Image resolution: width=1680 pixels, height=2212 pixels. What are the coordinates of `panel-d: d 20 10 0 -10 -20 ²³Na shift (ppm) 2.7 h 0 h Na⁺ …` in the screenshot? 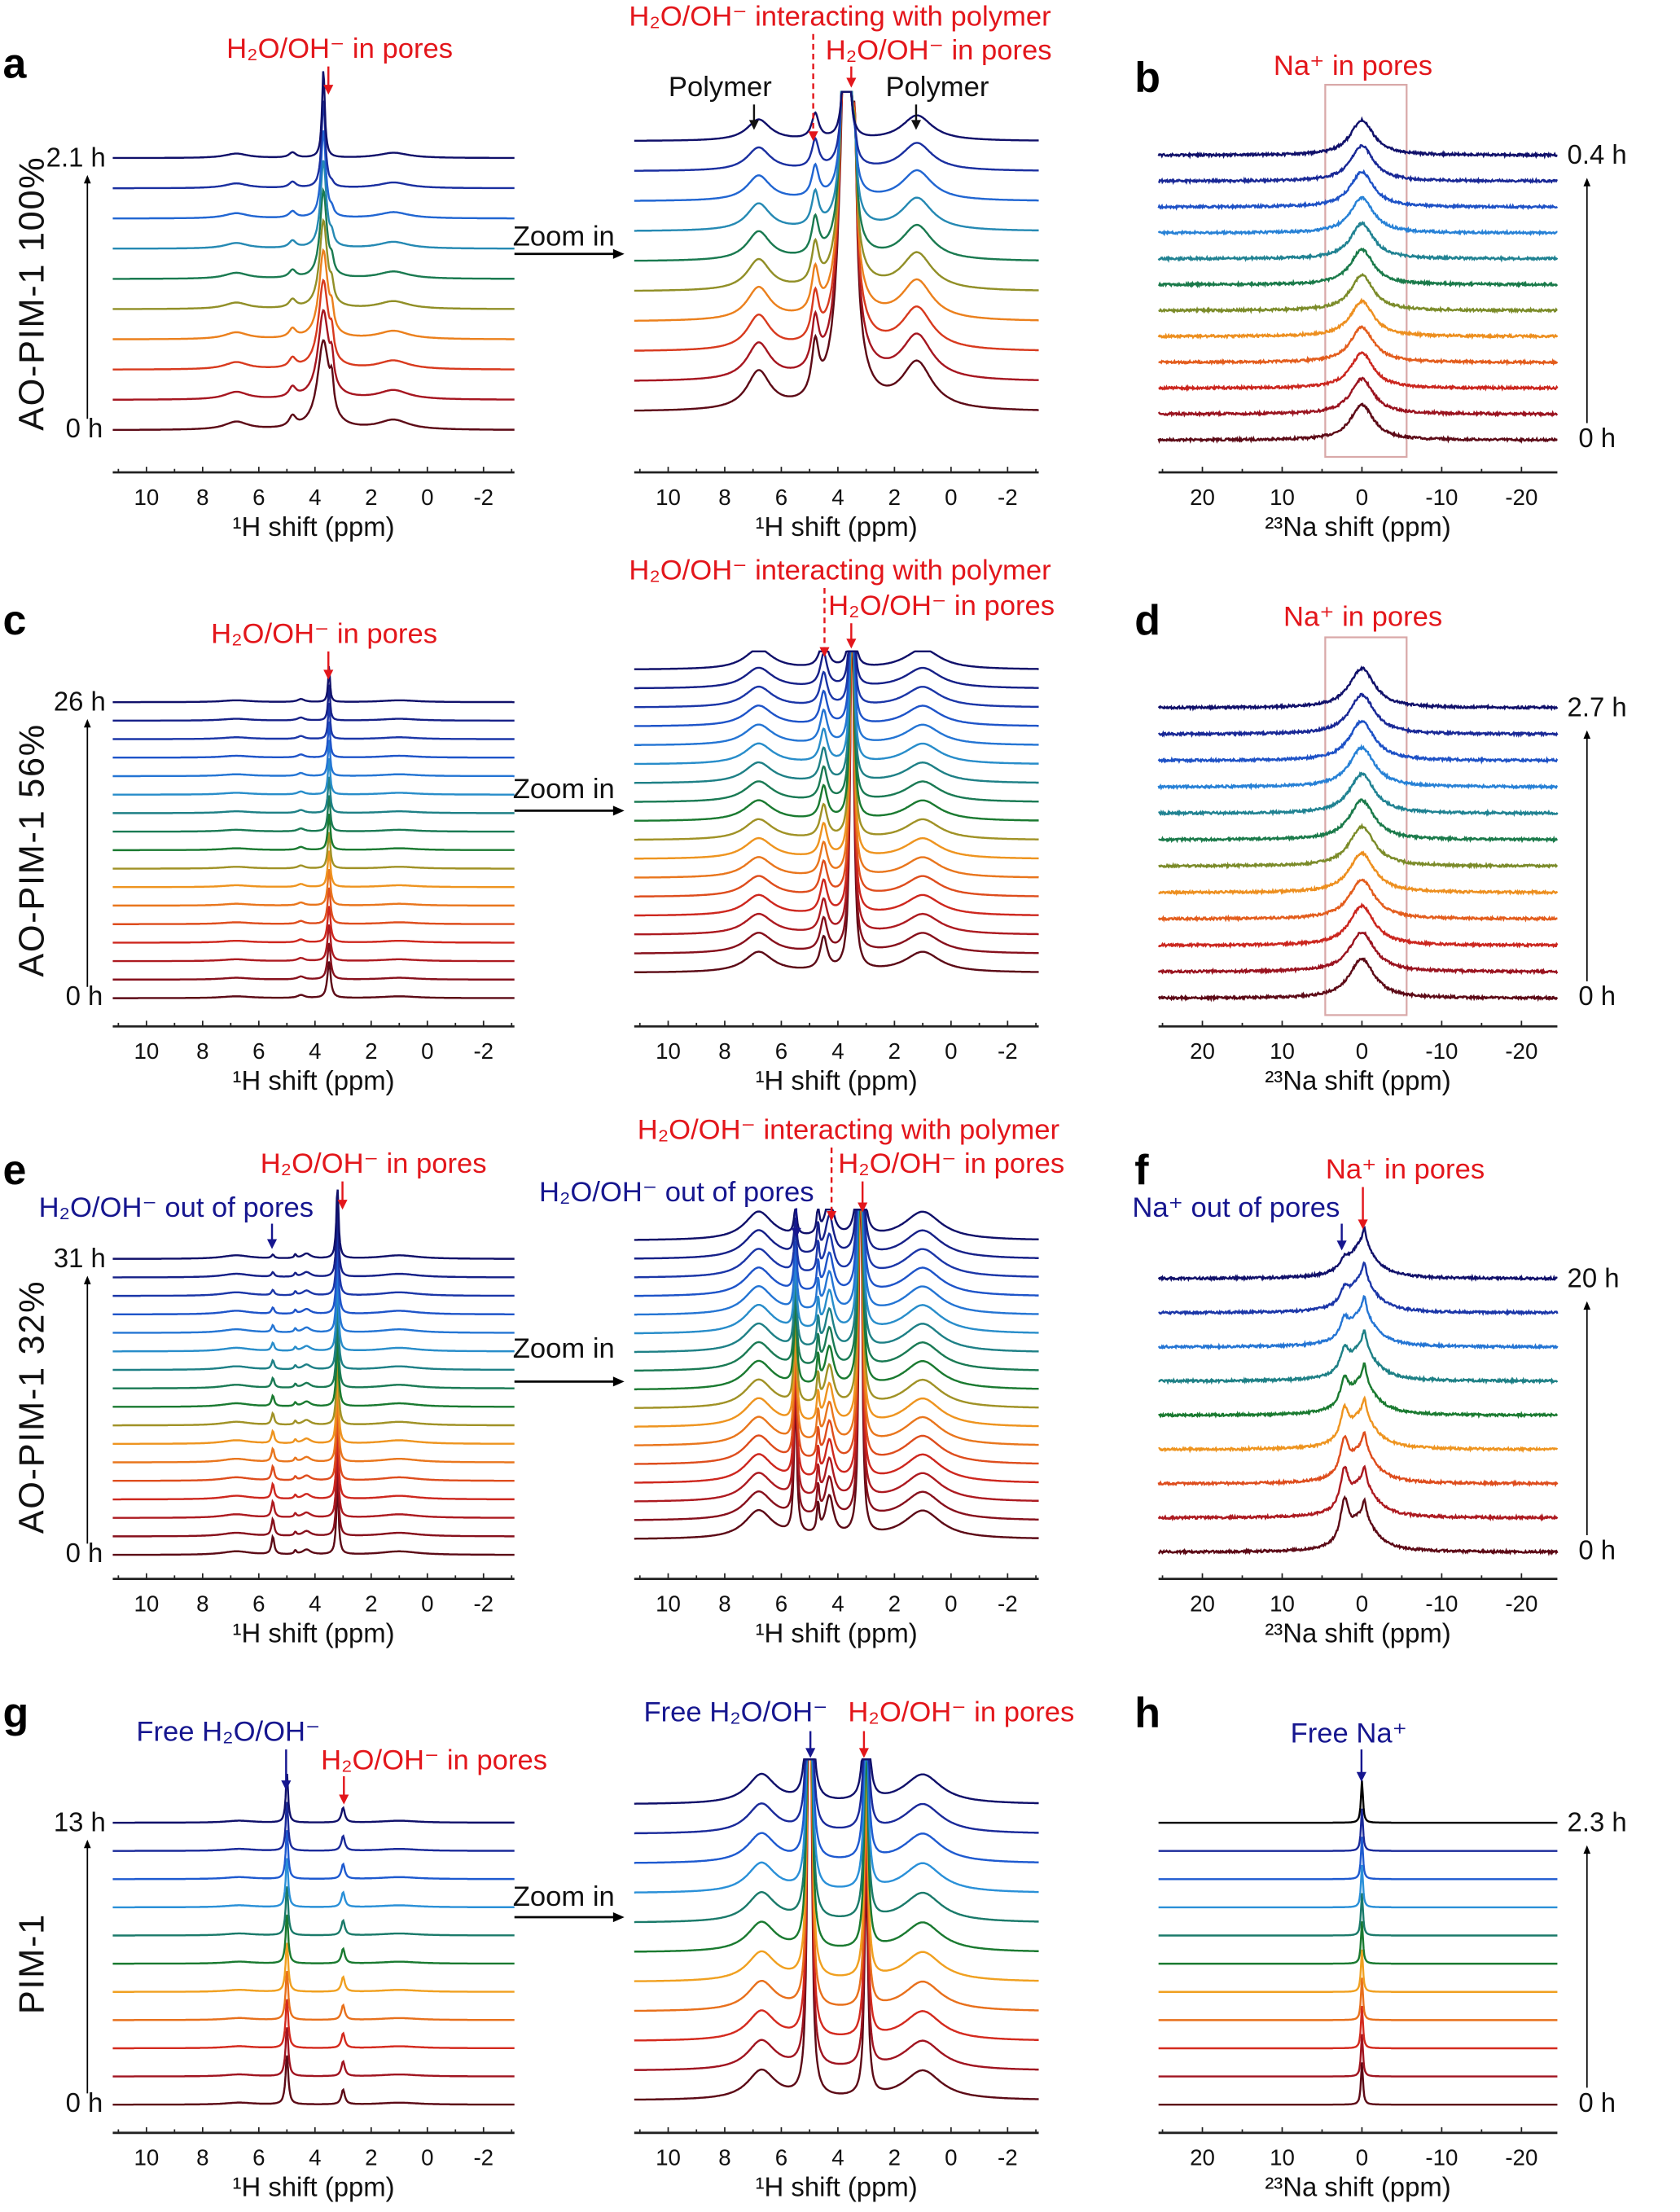 It's located at (1380, 846).